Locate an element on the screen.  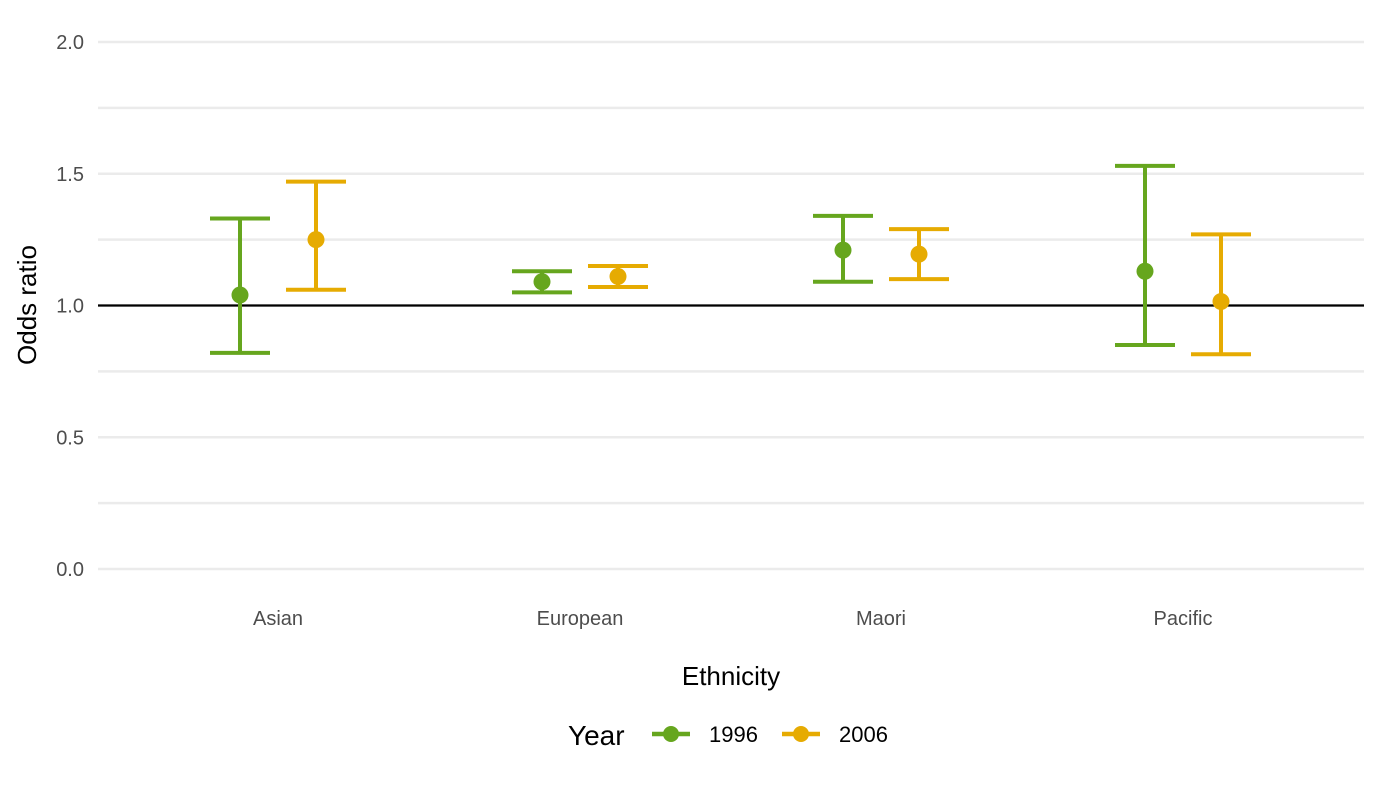
y-tick-label: 0.0 is located at coordinates (70, 570).